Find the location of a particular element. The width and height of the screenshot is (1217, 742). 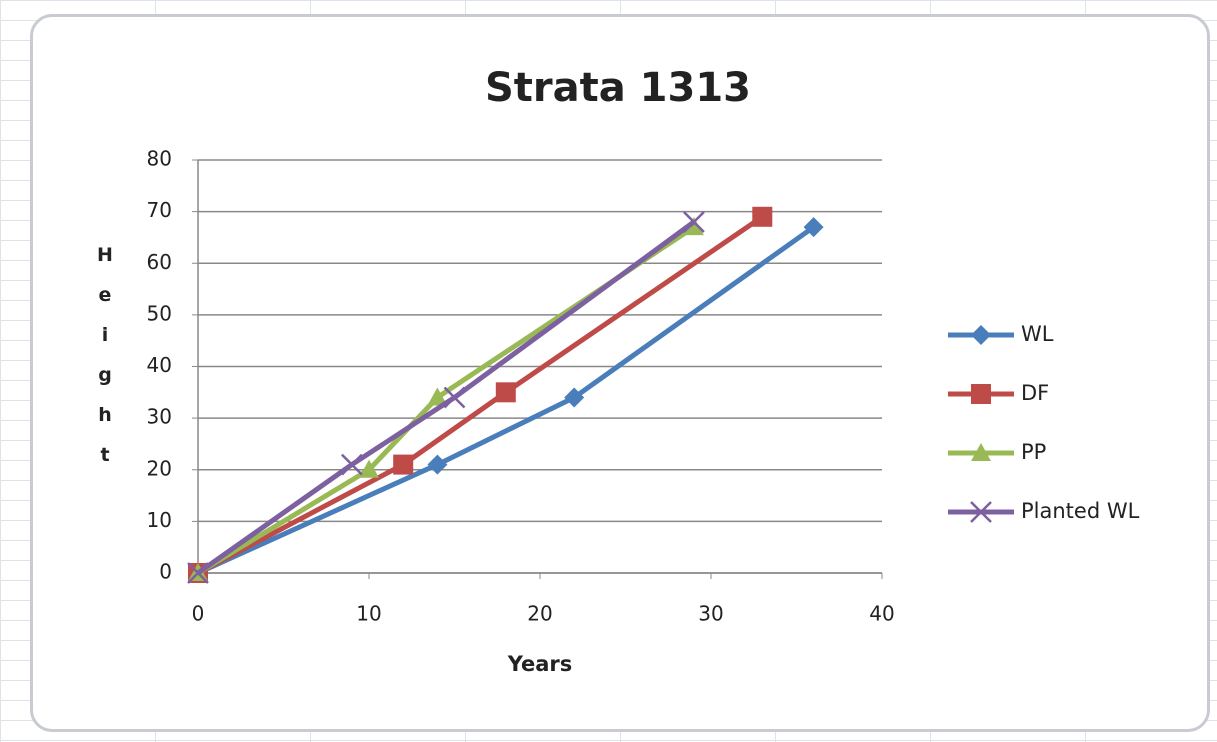

legend-label: PP is located at coordinates (1033, 452).